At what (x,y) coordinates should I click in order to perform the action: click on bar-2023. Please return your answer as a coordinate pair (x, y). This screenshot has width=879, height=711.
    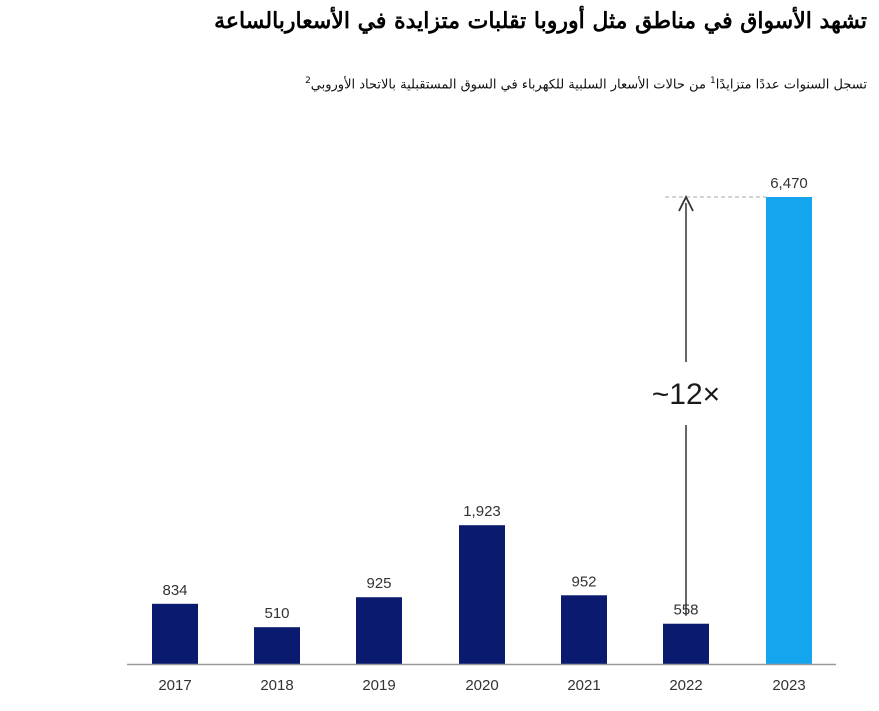
    Looking at the image, I should click on (789, 430).